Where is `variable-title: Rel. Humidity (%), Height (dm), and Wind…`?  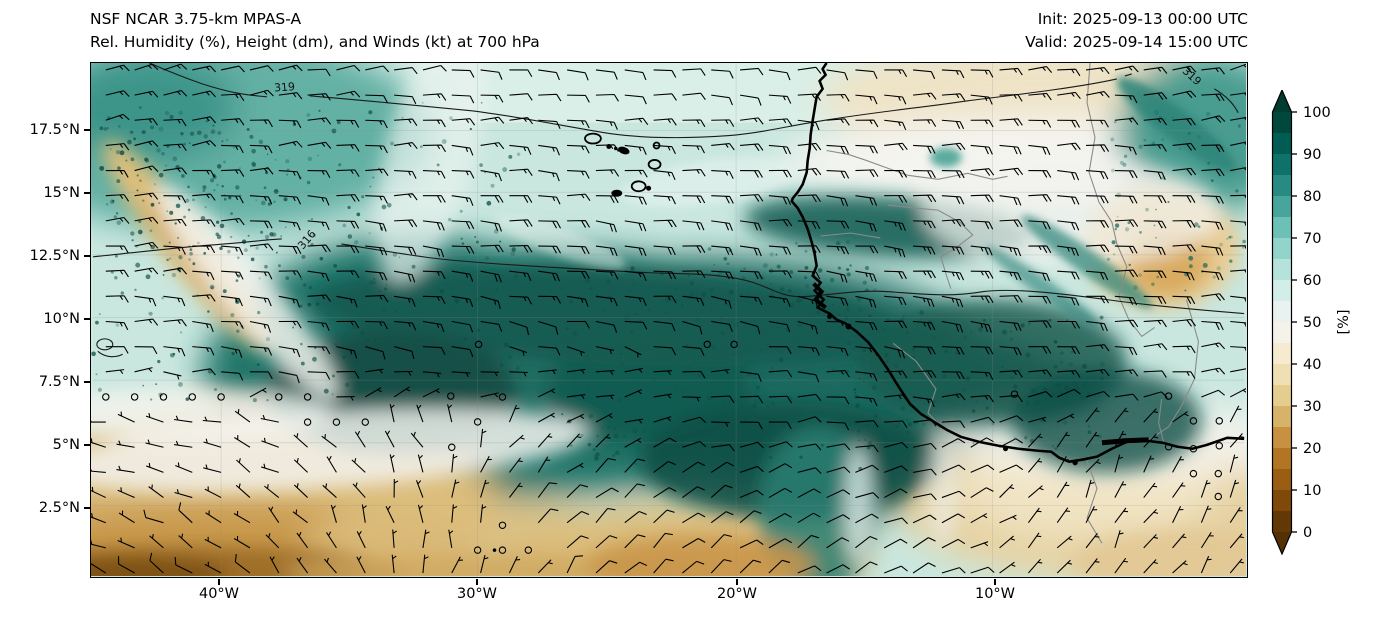
variable-title: Rel. Humidity (%), Height (dm), and Wind… is located at coordinates (315, 42).